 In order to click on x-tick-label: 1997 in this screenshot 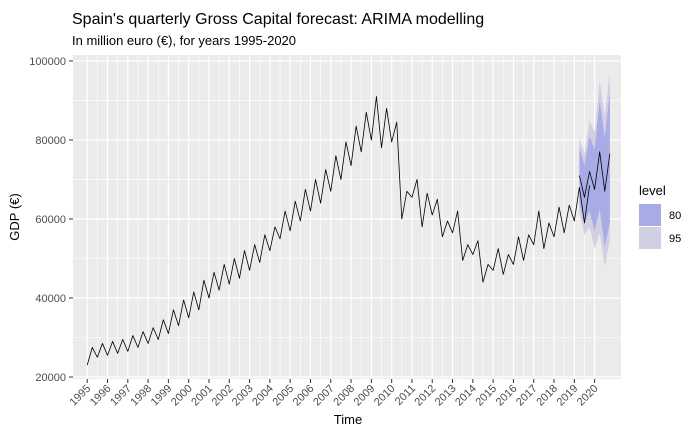, I will do `click(121, 396)`.